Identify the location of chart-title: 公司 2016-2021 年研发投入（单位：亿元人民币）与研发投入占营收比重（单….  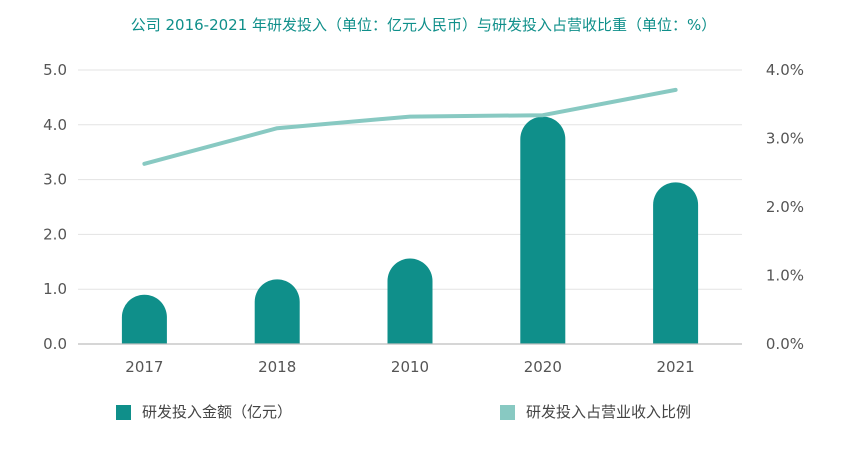
(424, 25).